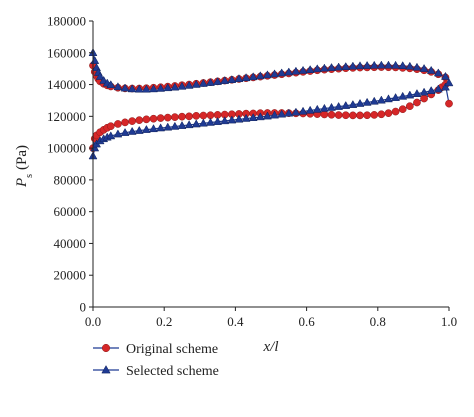 The height and width of the screenshot is (417, 474). I want to click on y-tick-label: 140000, so click(66, 84).